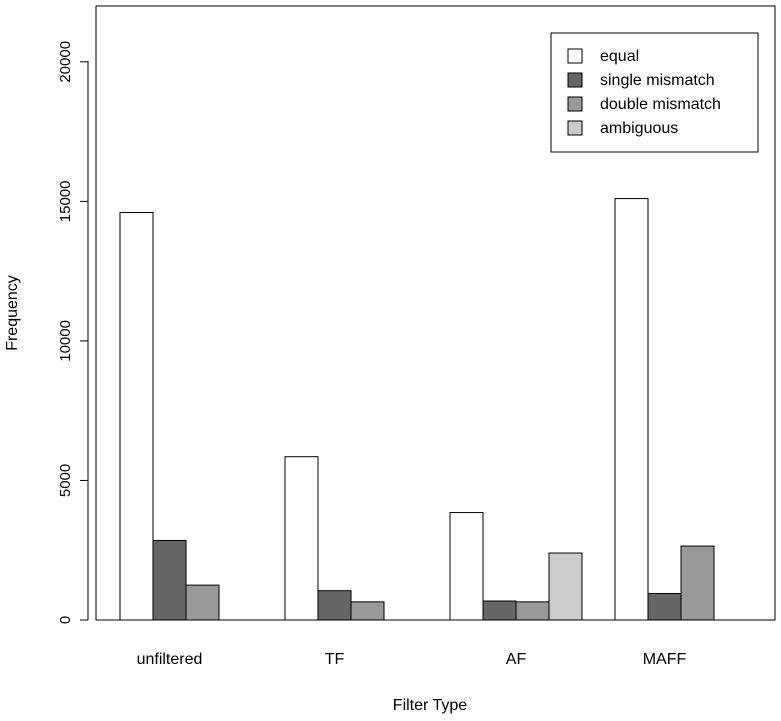 This screenshot has height=721, width=781. I want to click on y-axis-label: Frequency, so click(12, 313).